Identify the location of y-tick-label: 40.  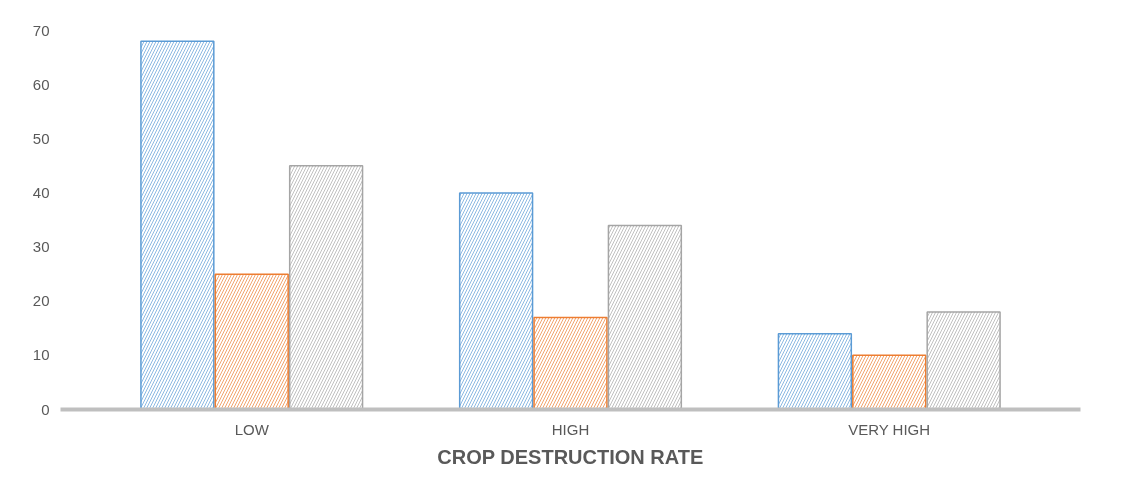
(41, 192).